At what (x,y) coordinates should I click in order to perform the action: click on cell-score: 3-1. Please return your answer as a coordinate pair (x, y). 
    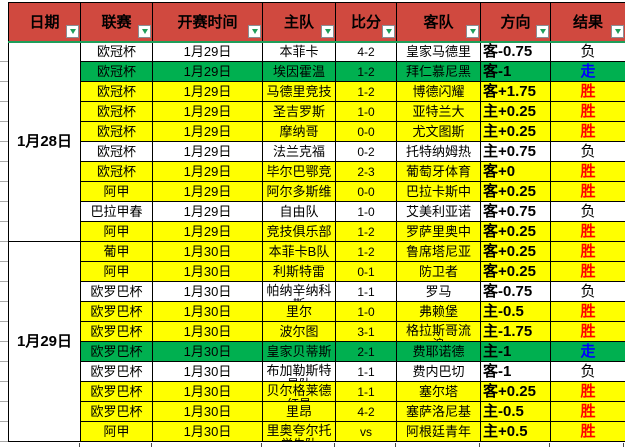
    Looking at the image, I should click on (366, 331).